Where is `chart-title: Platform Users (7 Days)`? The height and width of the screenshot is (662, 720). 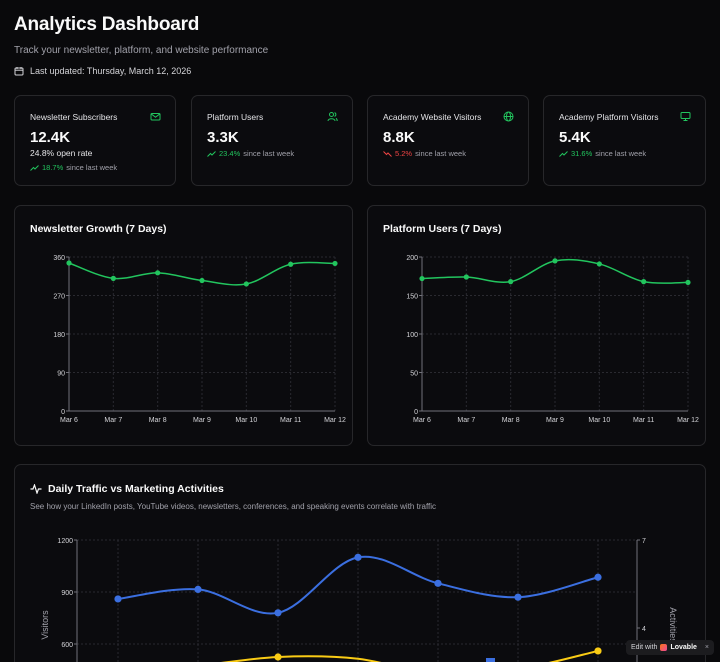 chart-title: Platform Users (7 Days) is located at coordinates (442, 229).